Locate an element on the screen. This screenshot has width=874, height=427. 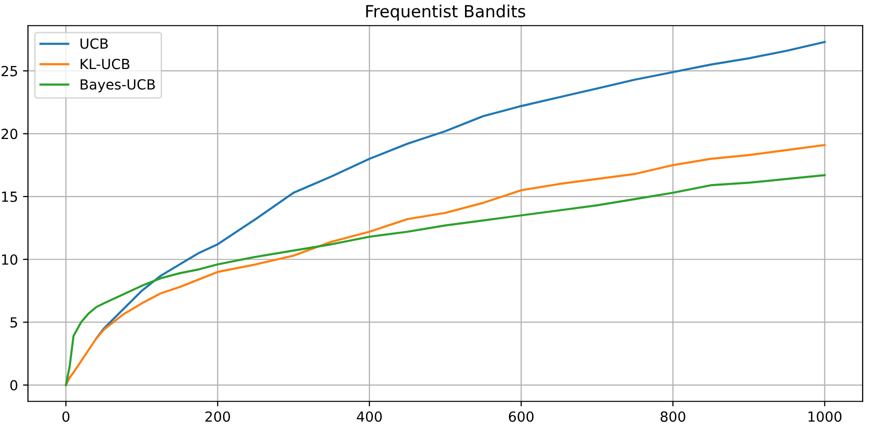
x-tick-label: 600 is located at coordinates (521, 416).